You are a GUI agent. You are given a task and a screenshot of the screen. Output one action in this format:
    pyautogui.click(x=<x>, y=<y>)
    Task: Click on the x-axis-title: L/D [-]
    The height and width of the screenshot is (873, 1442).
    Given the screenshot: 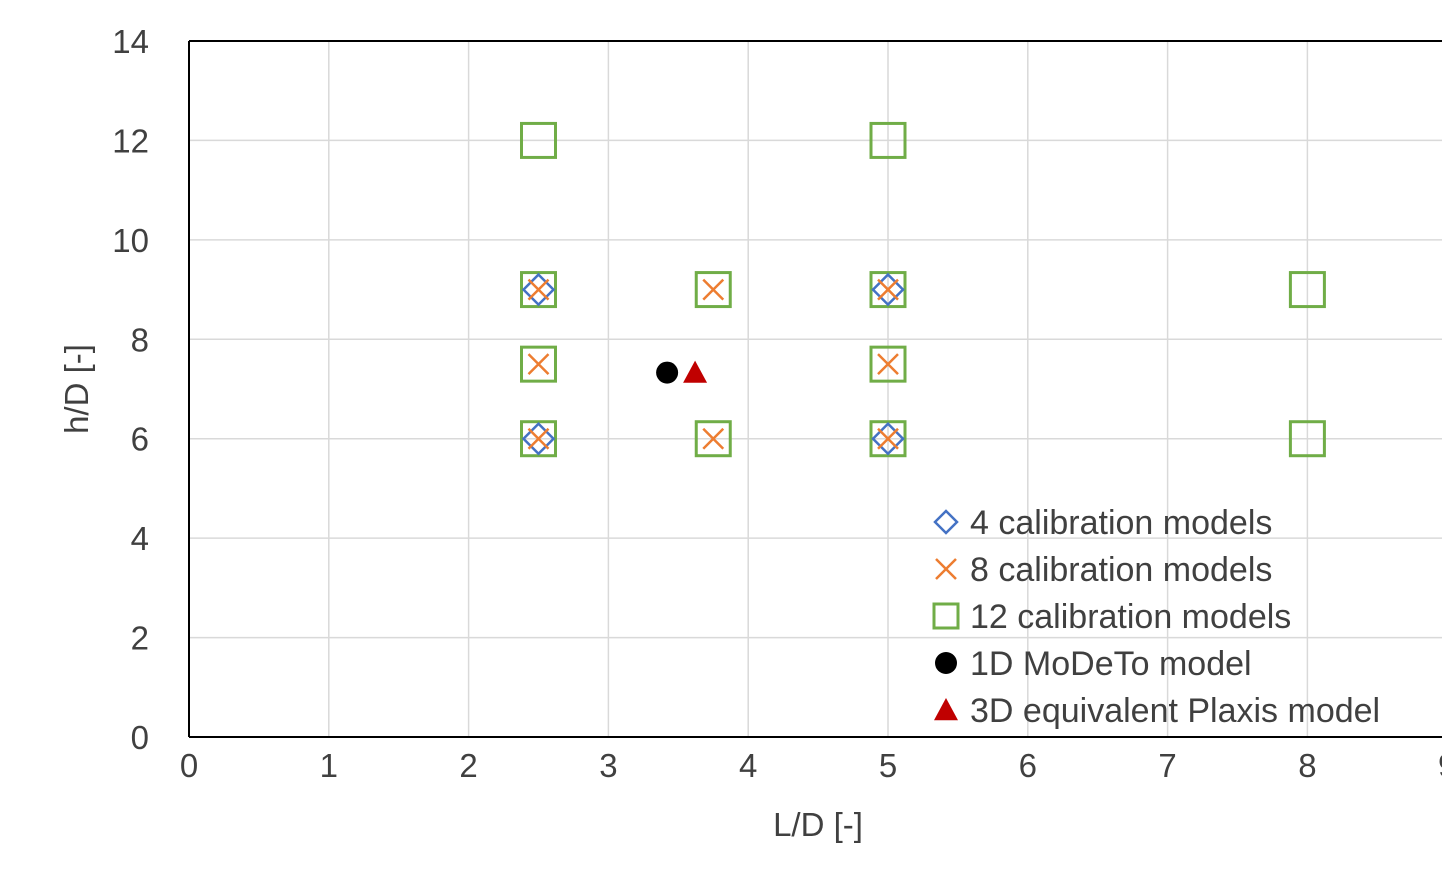 What is the action you would take?
    pyautogui.click(x=818, y=824)
    